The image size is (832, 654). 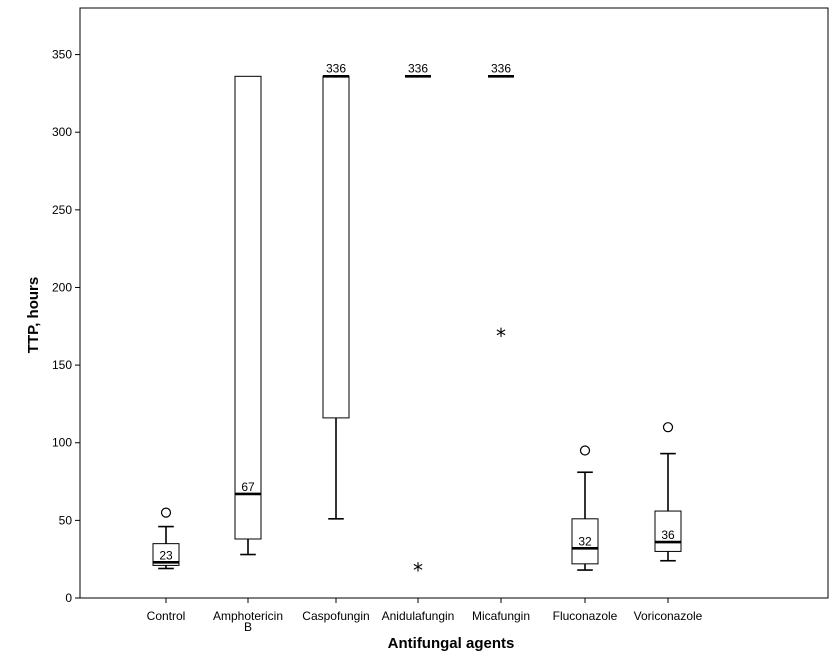 I want to click on x-category-label: Anidulafungin, so click(x=418, y=616).